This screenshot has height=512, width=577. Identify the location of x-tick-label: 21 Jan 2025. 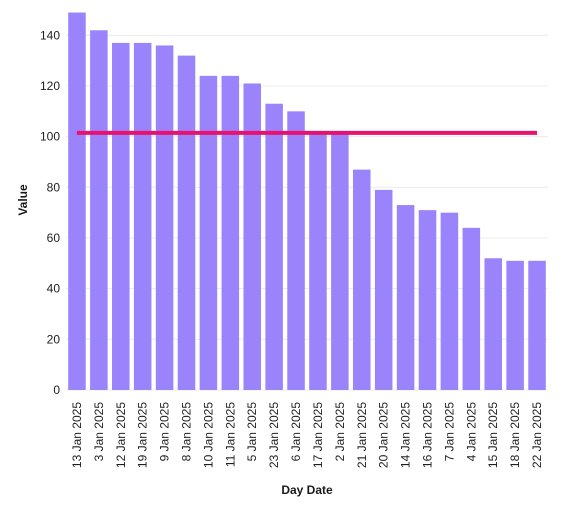
(362, 435).